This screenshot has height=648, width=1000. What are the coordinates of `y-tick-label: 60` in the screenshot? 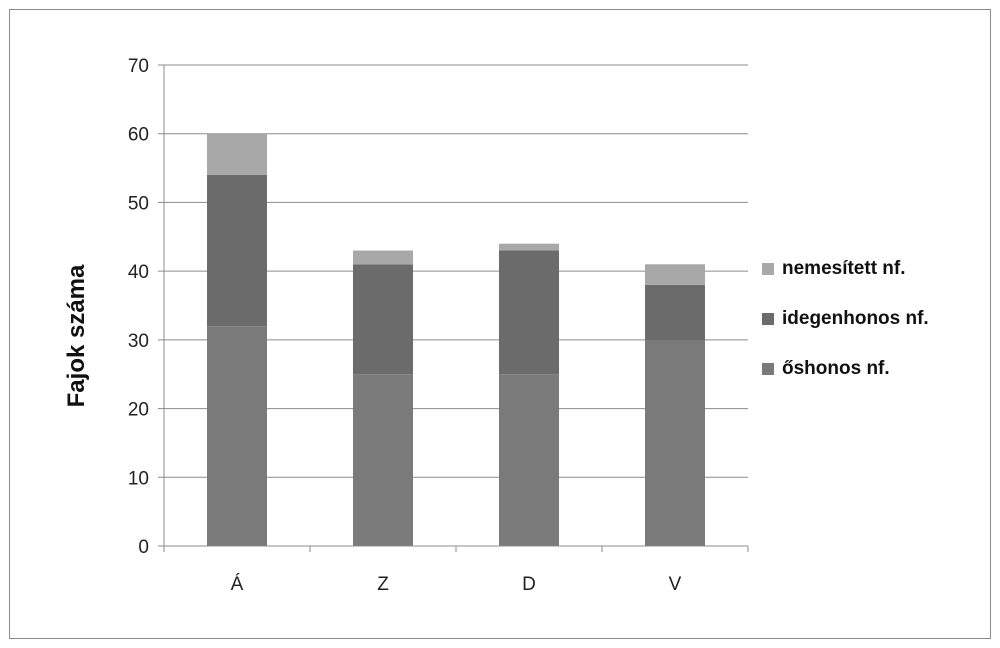 It's located at (138, 135).